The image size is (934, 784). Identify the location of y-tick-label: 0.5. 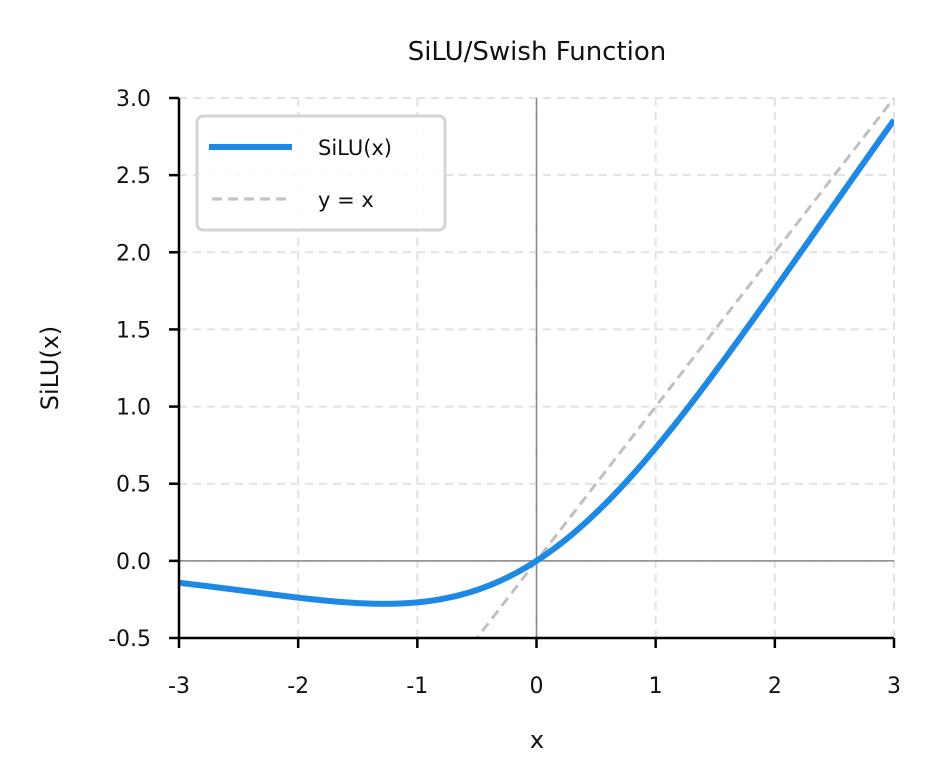
(133, 485).